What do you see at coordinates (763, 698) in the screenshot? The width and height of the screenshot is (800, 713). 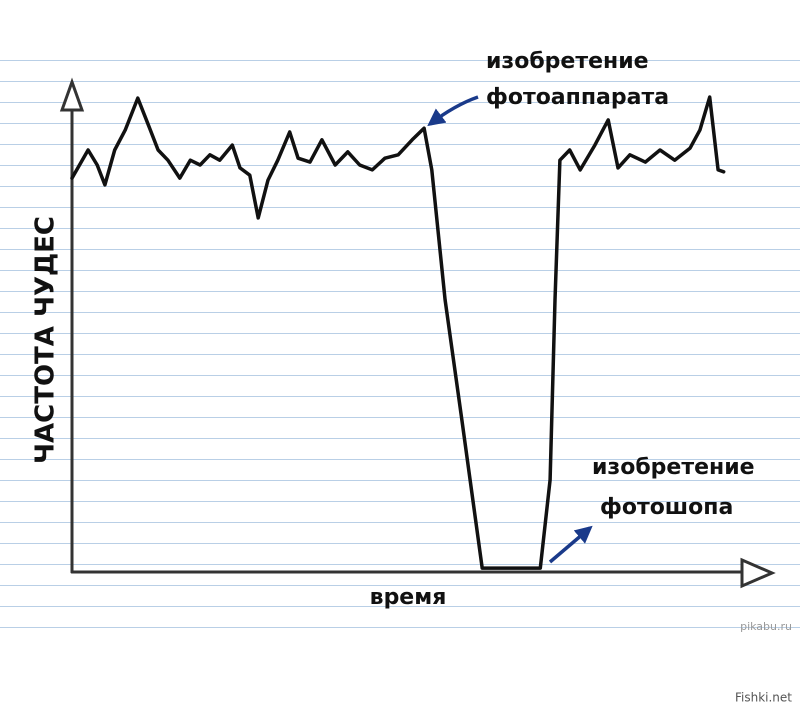 I see `watermark: Fishki.net` at bounding box center [763, 698].